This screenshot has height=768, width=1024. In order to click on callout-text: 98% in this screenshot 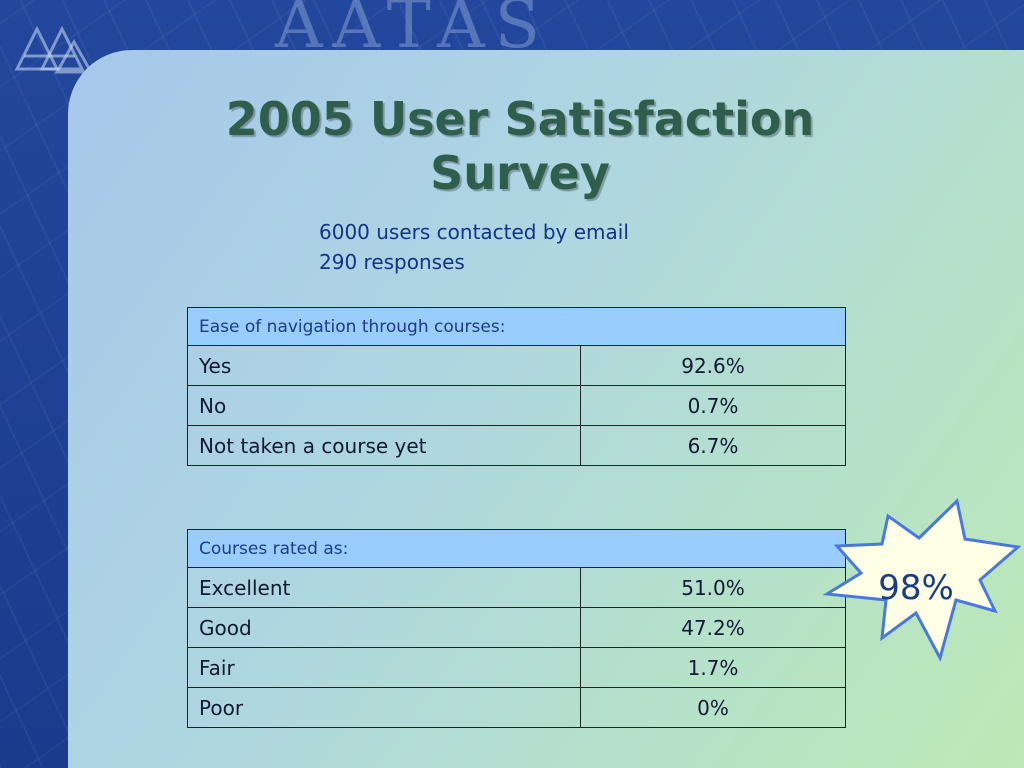, I will do `click(916, 588)`.